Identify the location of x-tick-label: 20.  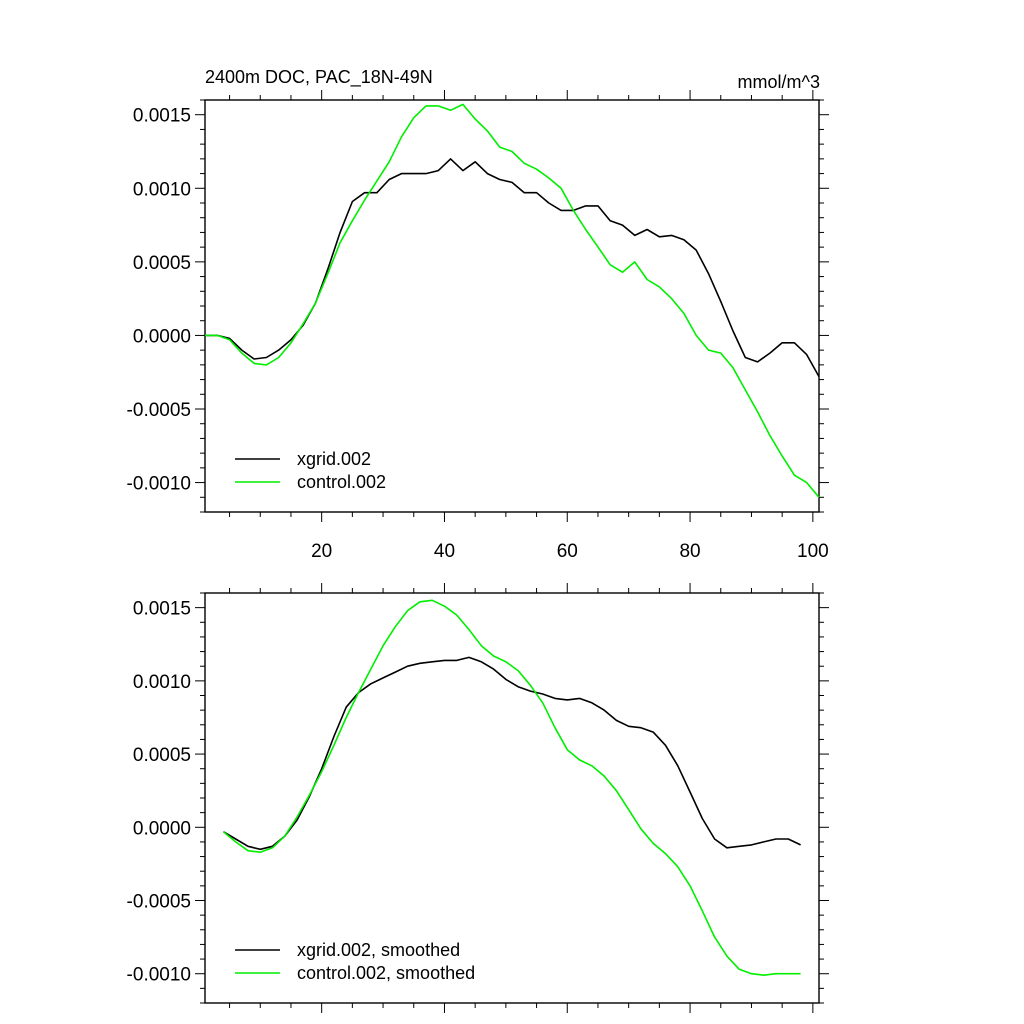
(321, 551).